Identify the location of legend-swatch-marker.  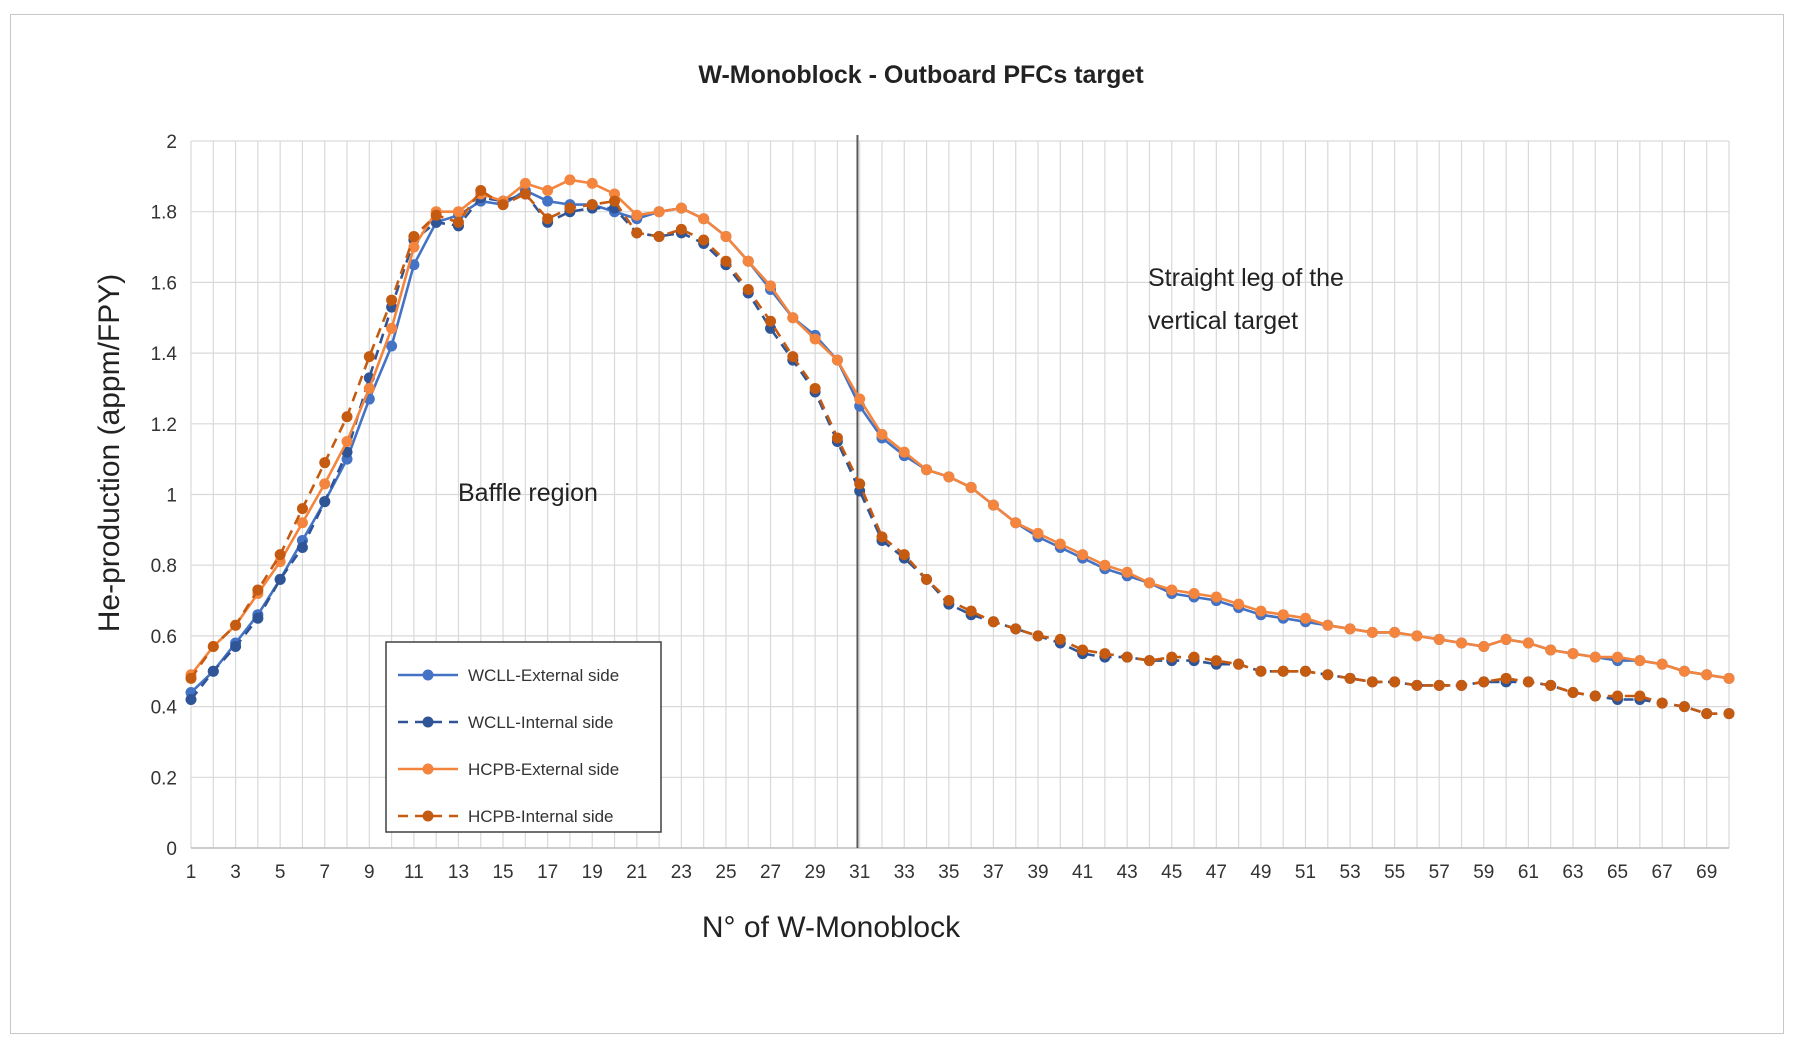
(428, 675).